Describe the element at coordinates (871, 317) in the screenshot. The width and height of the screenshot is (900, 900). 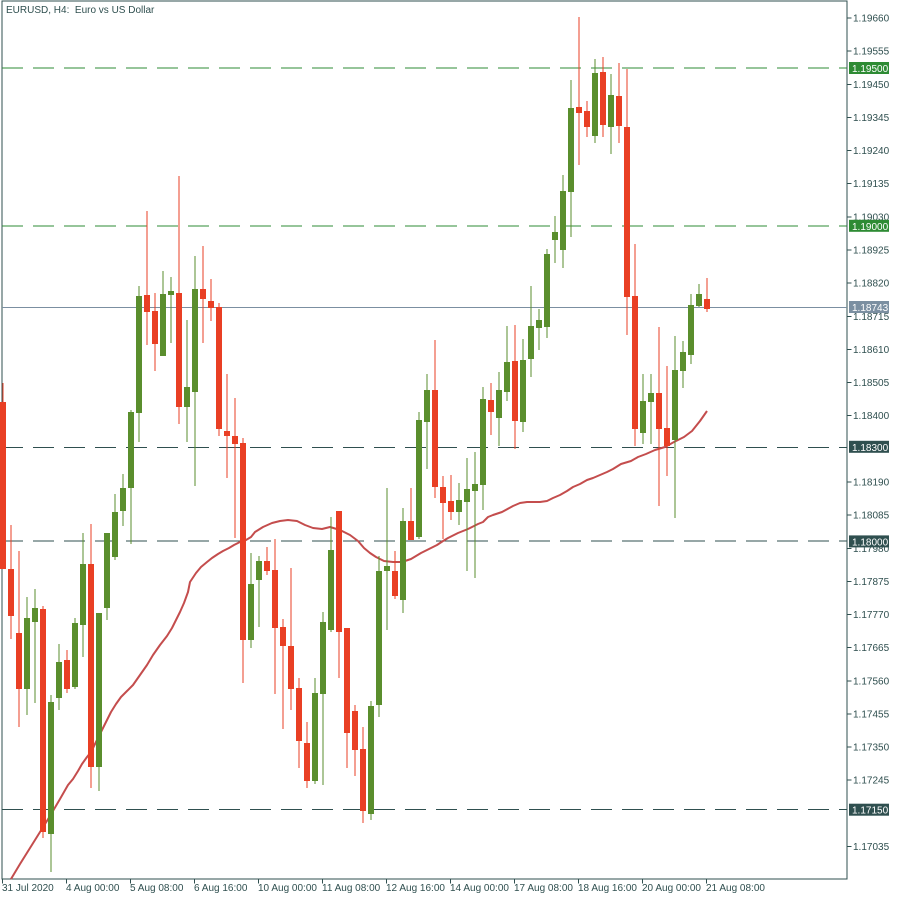
I see `svg-text: 1.18715` at that location.